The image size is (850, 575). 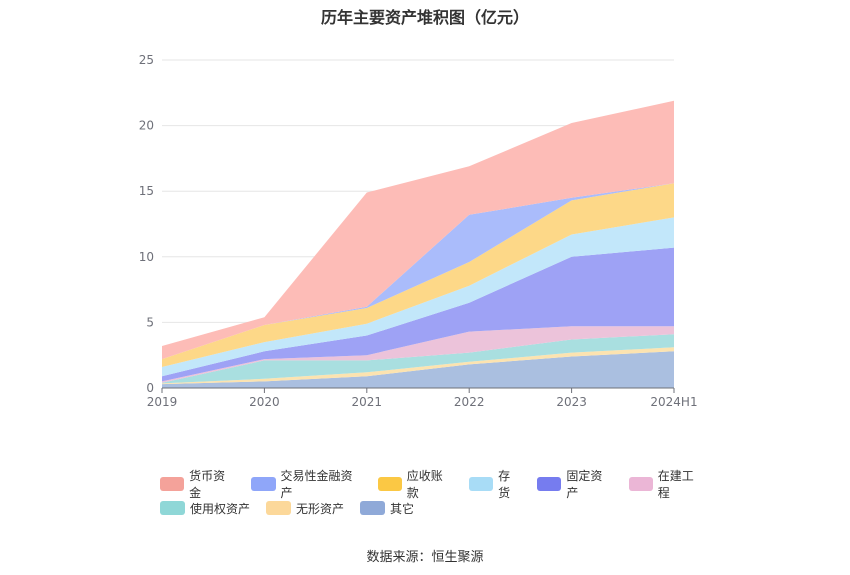 What do you see at coordinates (424, 484) in the screenshot?
I see `legend-label: 应收账款` at bounding box center [424, 484].